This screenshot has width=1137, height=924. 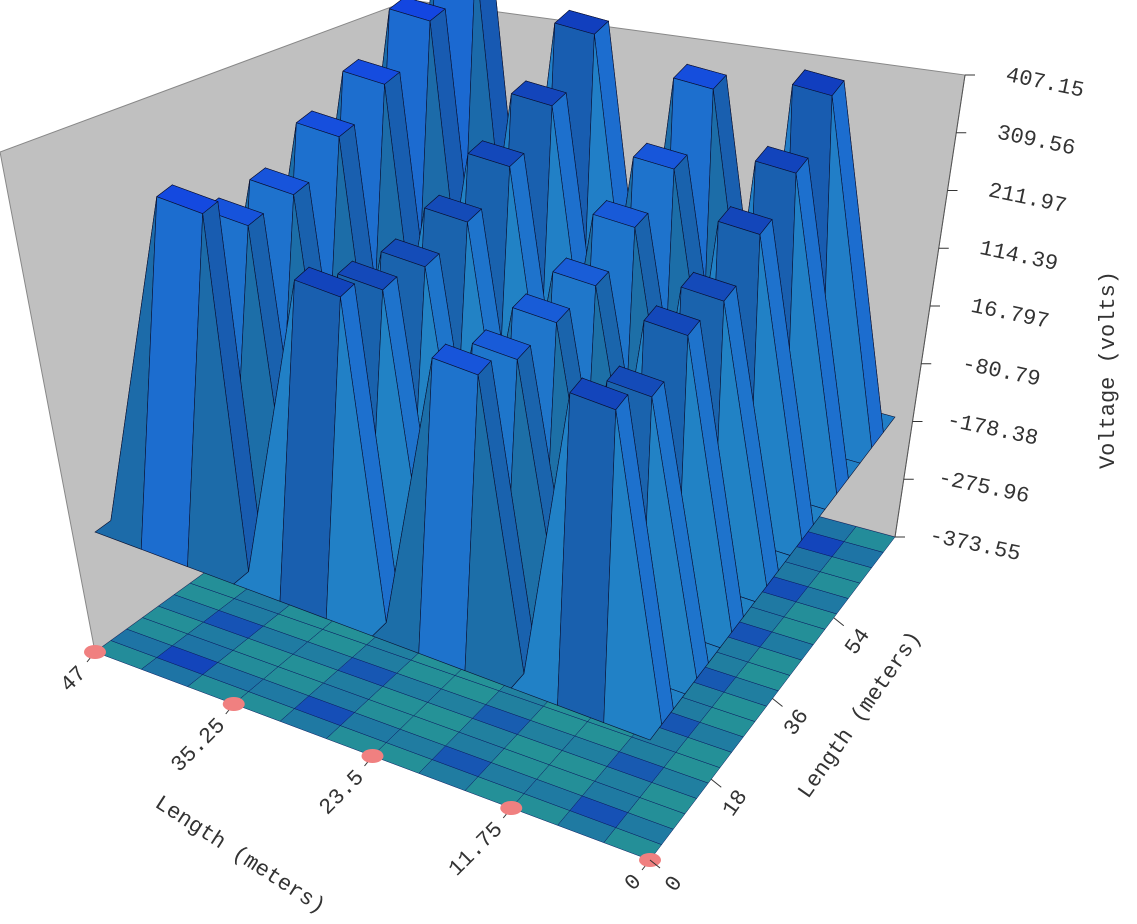 What do you see at coordinates (1018, 256) in the screenshot?
I see `z-tick-label: 114.39` at bounding box center [1018, 256].